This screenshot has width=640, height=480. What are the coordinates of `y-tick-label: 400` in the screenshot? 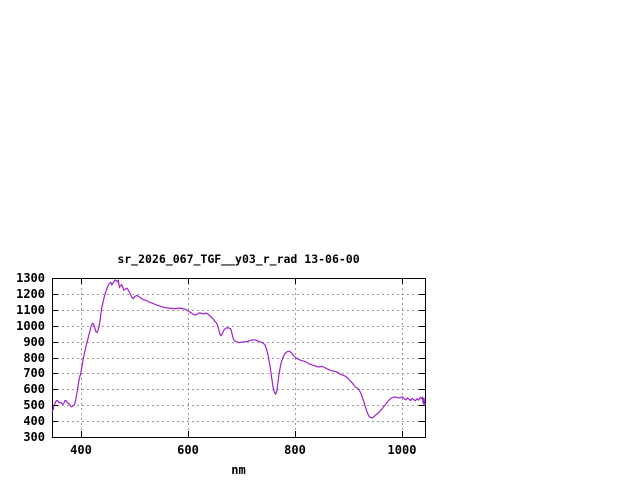 It's located at (34, 421).